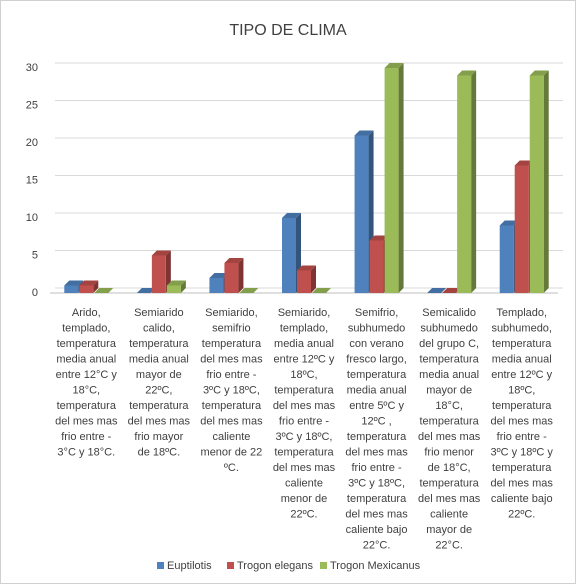  I want to click on x-tick-label: de 18ºC., so click(159, 452).